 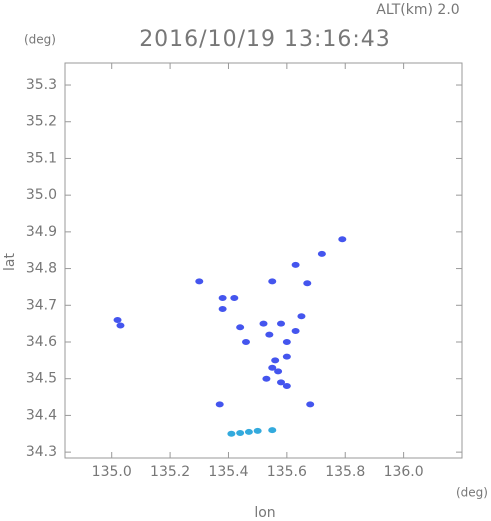 I want to click on x-tick-label: 135.6, so click(x=287, y=472).